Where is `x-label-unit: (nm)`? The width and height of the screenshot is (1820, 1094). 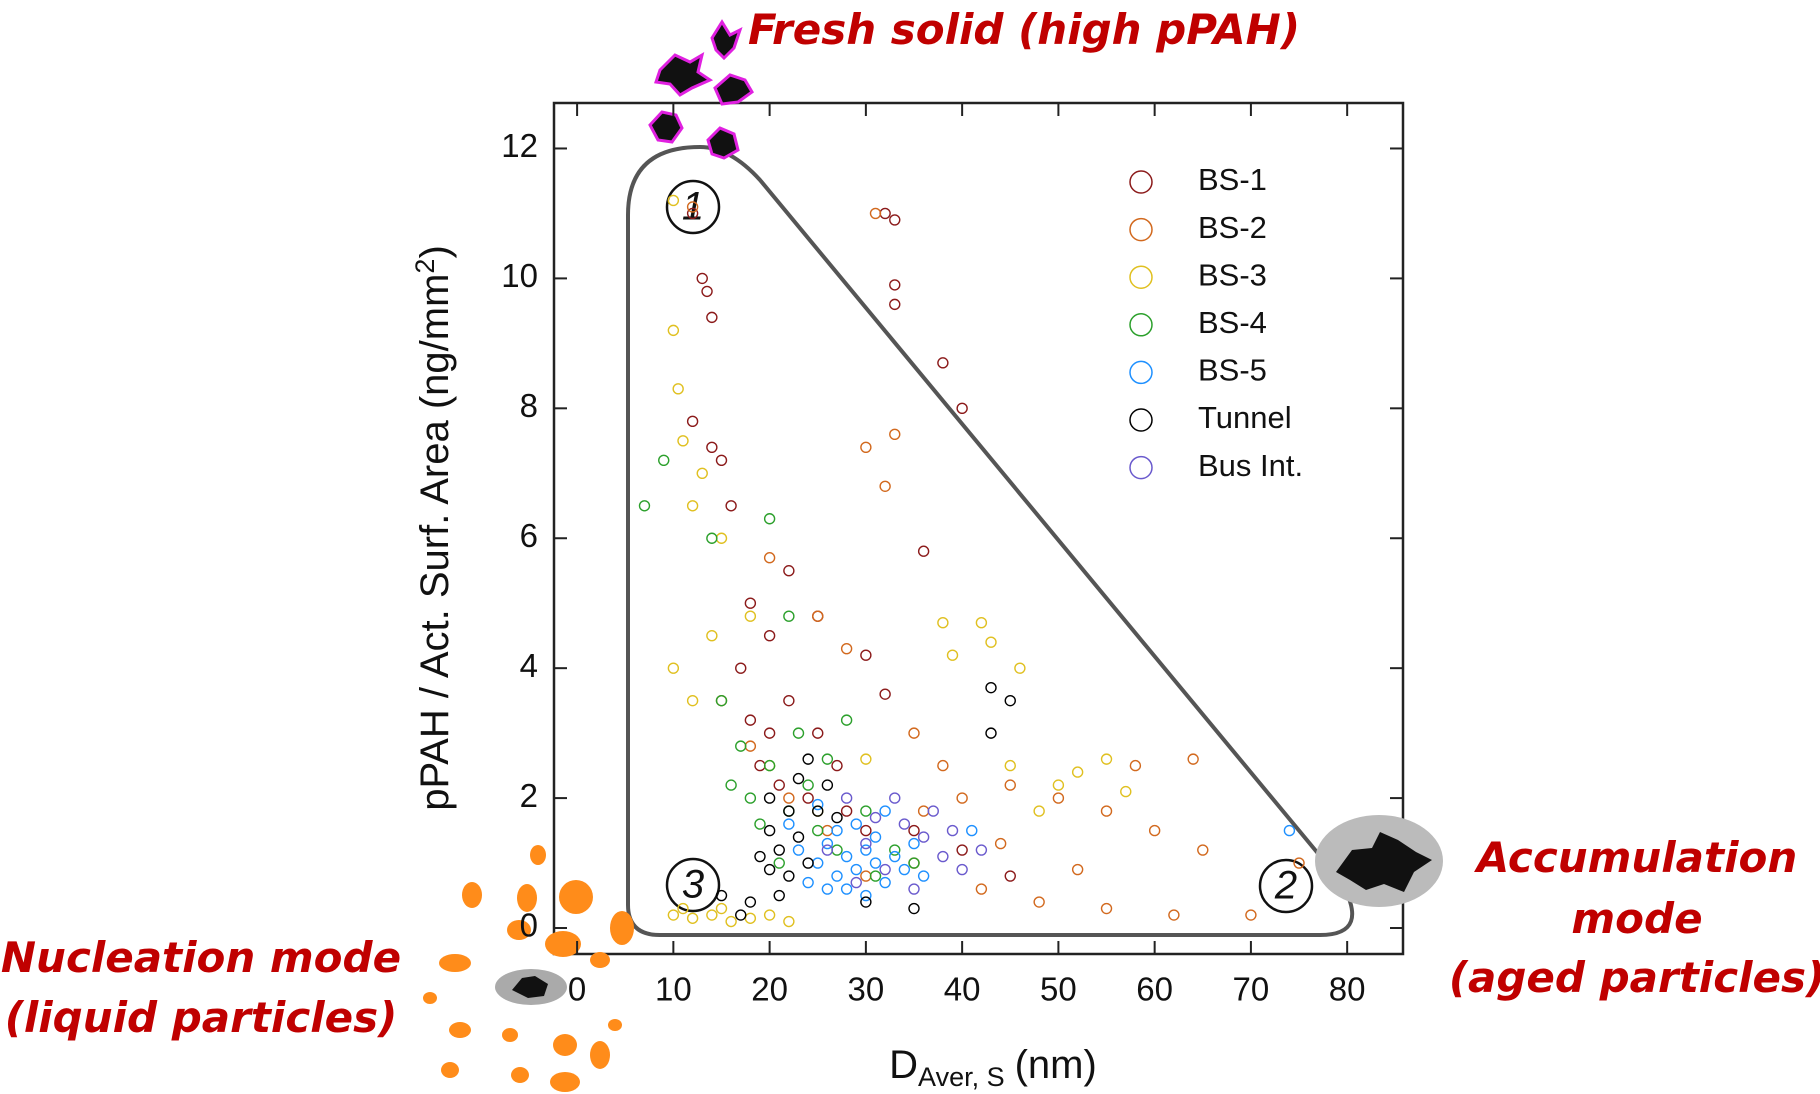 x-label-unit: (nm) is located at coordinates (1056, 1065).